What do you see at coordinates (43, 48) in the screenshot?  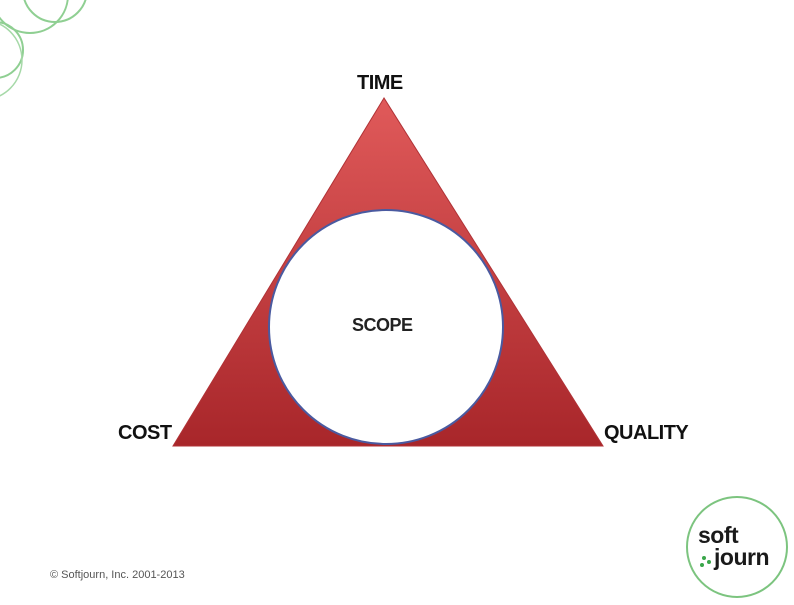 I see `decorative-circles` at bounding box center [43, 48].